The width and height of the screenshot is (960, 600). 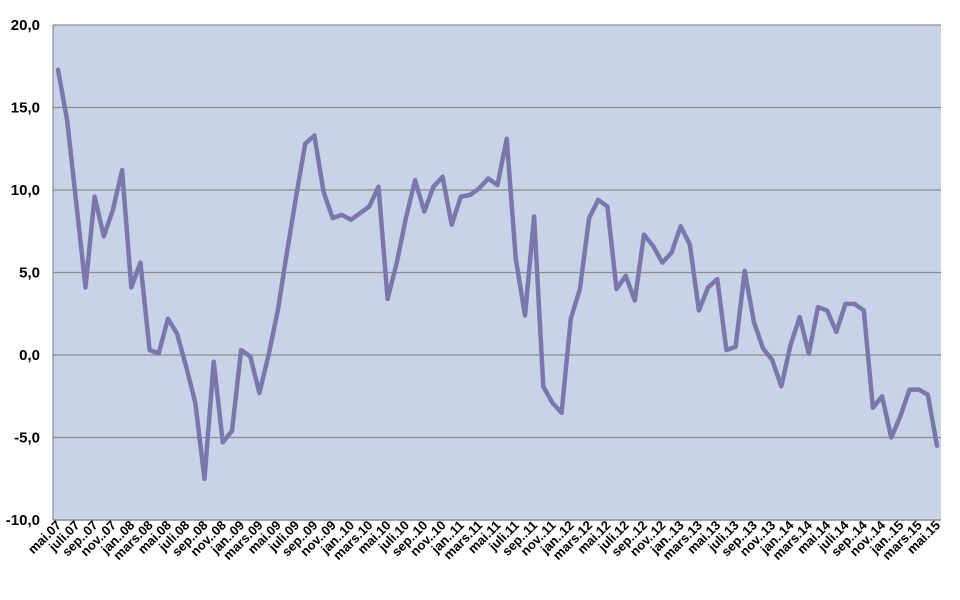 What do you see at coordinates (29, 355) in the screenshot?
I see `y-tick-label: 0,0` at bounding box center [29, 355].